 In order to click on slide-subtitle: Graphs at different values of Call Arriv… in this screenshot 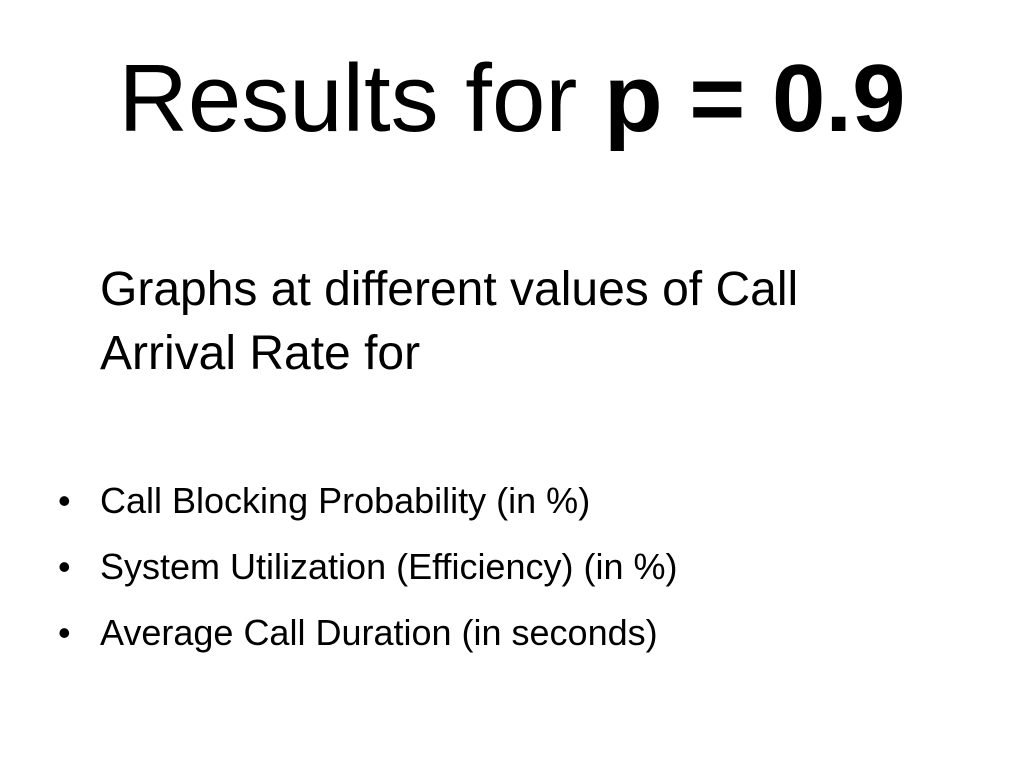, I will do `click(540, 322)`.